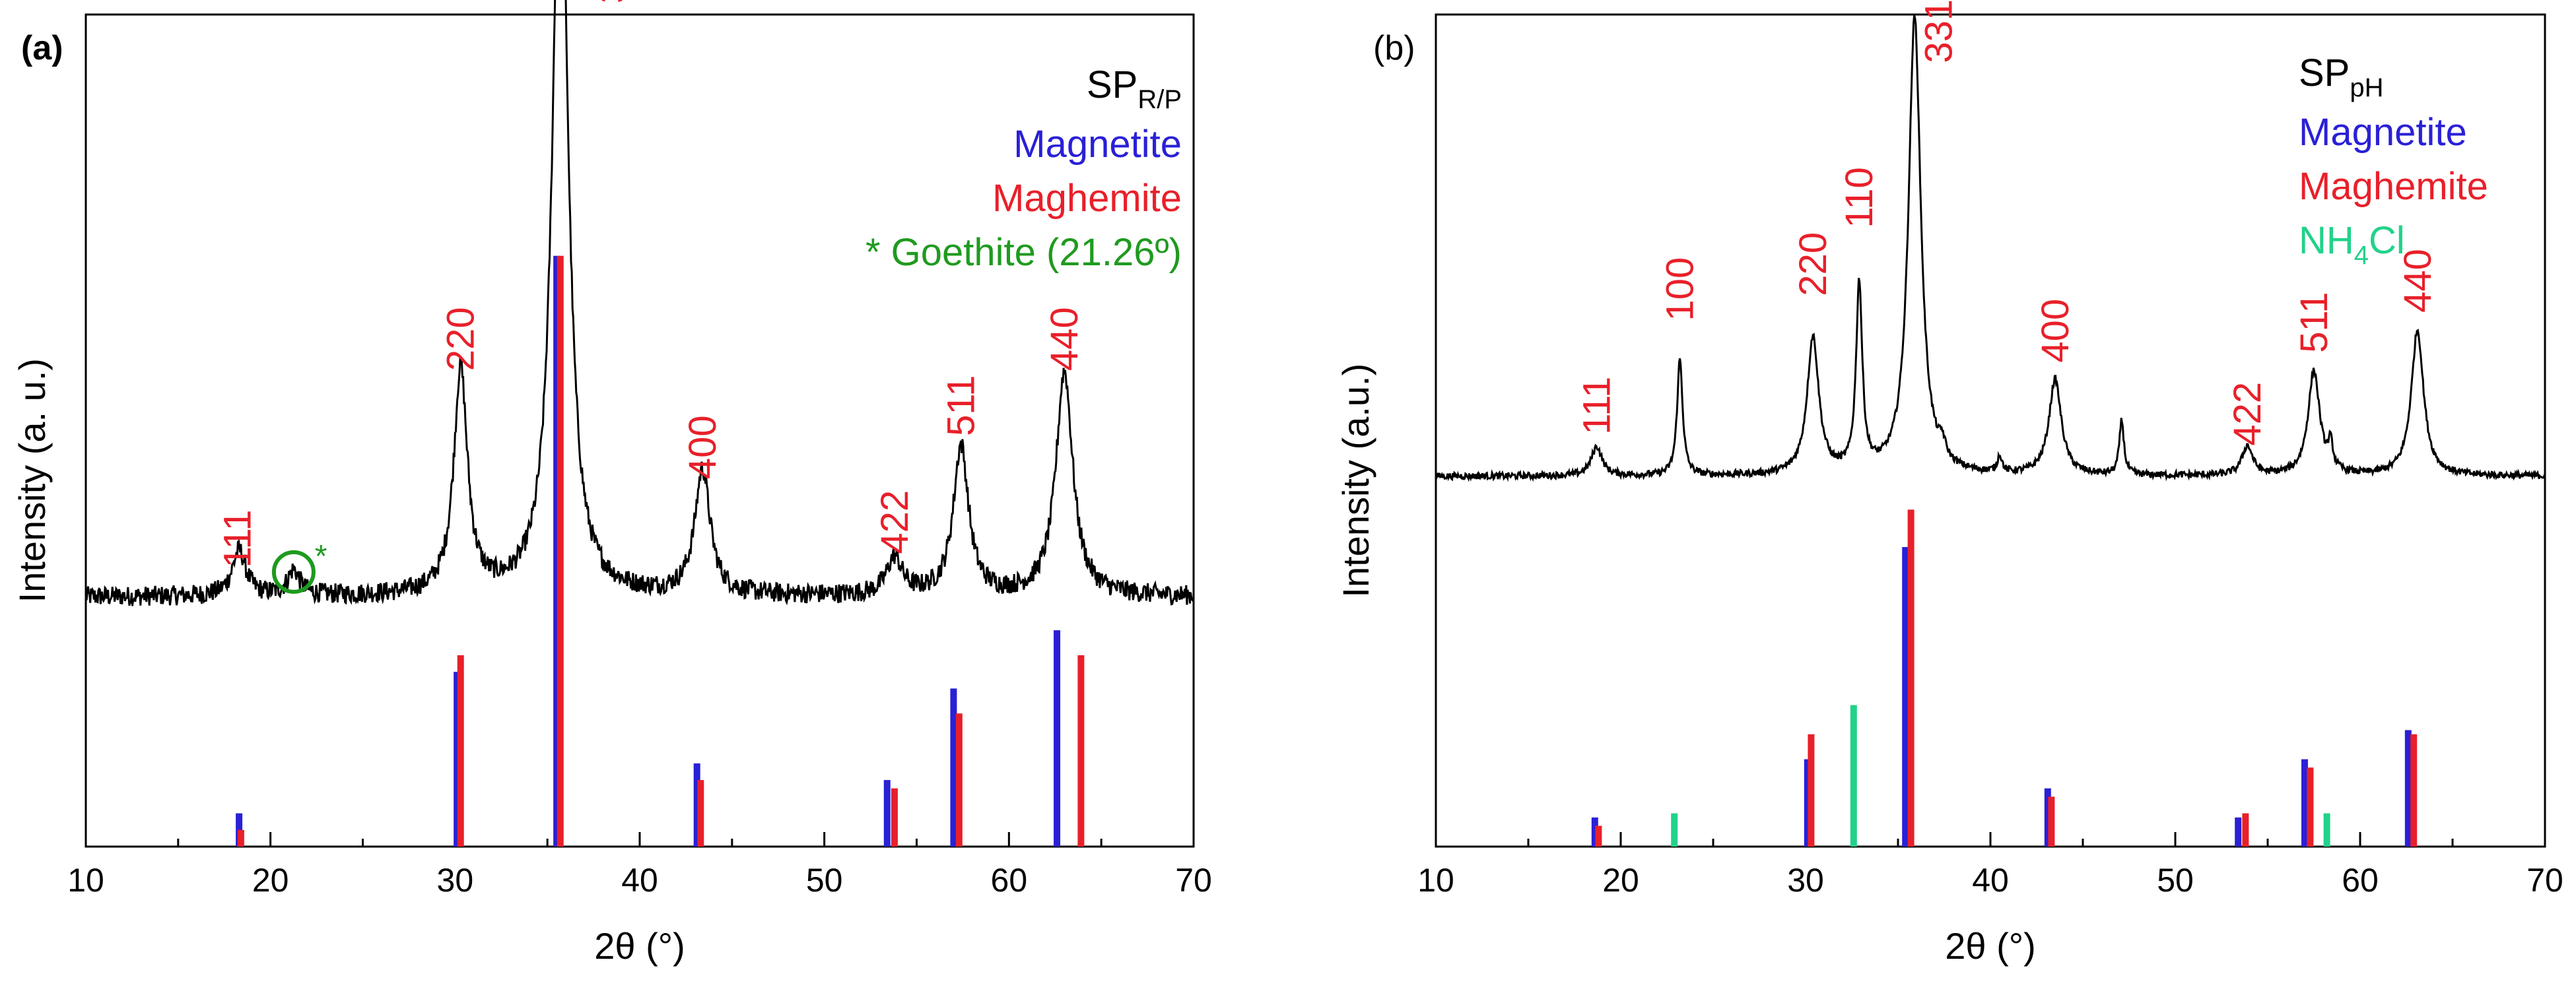 Image resolution: width=2576 pixels, height=1001 pixels. I want to click on y-axis-label: Intensity (a. u.), so click(32, 480).